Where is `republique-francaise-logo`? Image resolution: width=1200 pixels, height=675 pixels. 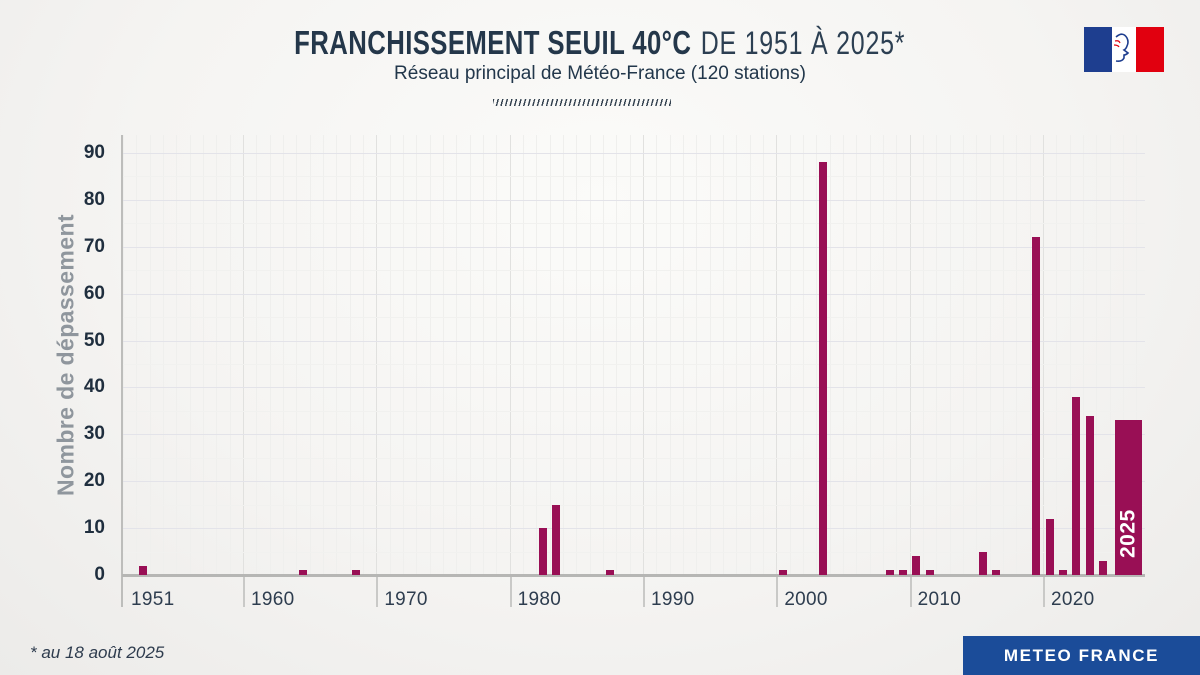
republique-francaise-logo is located at coordinates (1124, 49).